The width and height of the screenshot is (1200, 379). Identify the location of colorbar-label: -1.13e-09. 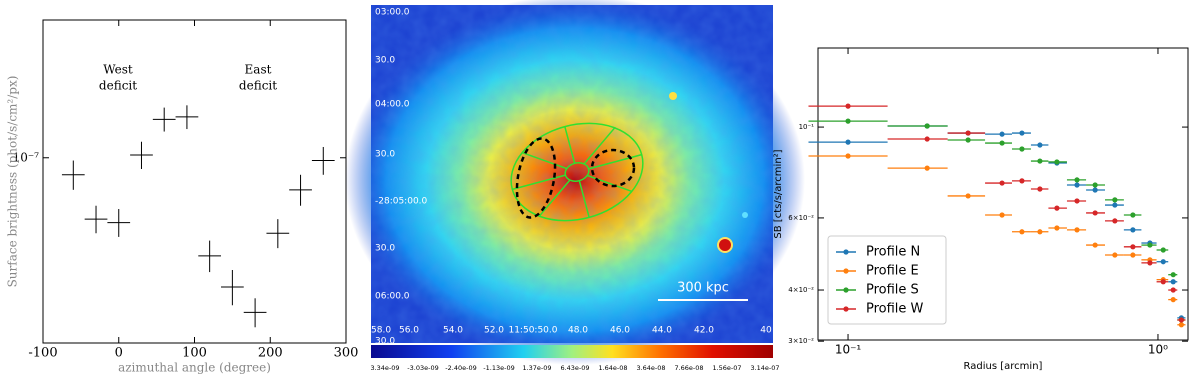
(498, 368).